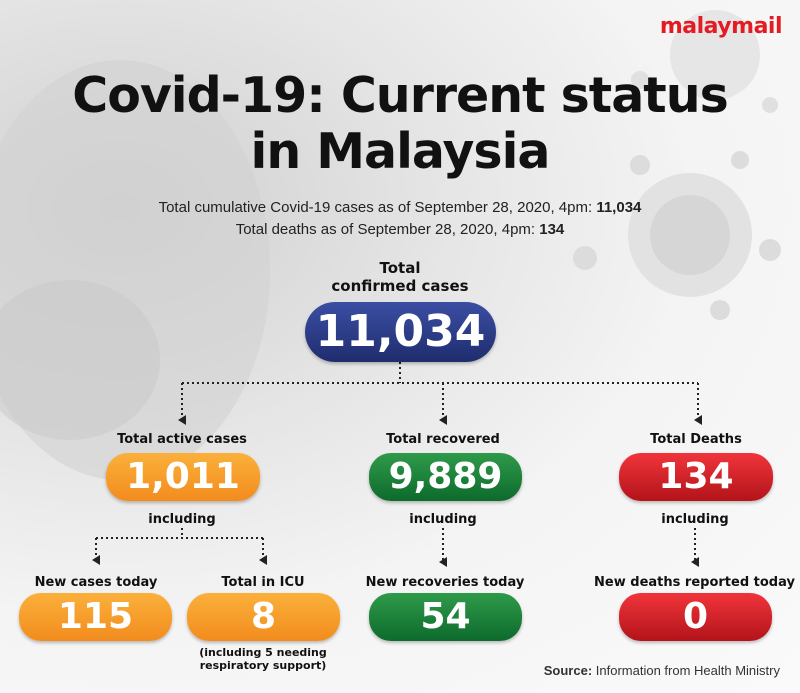 The height and width of the screenshot is (693, 800). I want to click on icu-label: Total in ICU, so click(263, 582).